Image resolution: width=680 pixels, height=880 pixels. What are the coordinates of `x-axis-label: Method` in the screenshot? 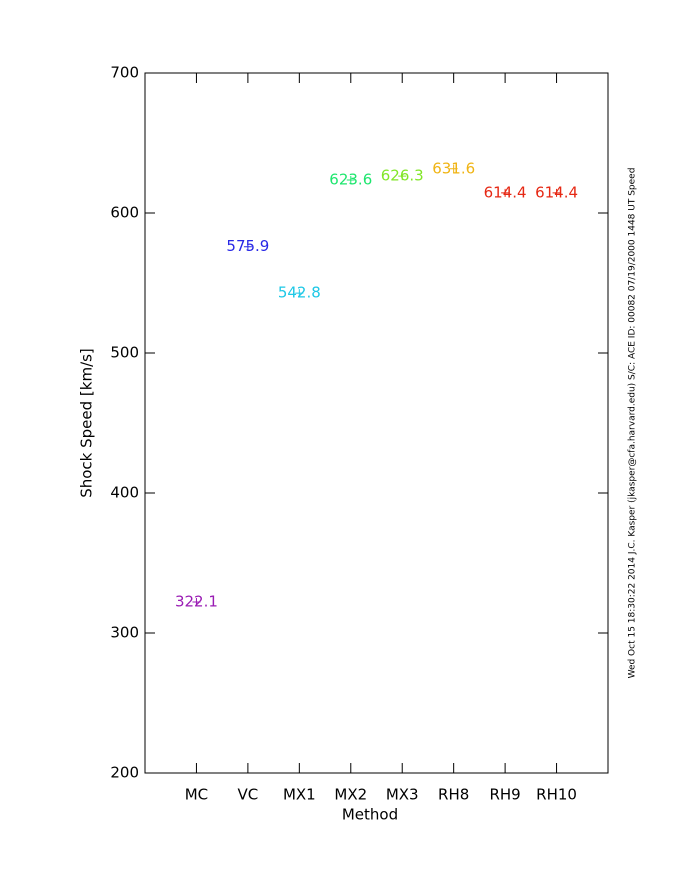 It's located at (370, 815).